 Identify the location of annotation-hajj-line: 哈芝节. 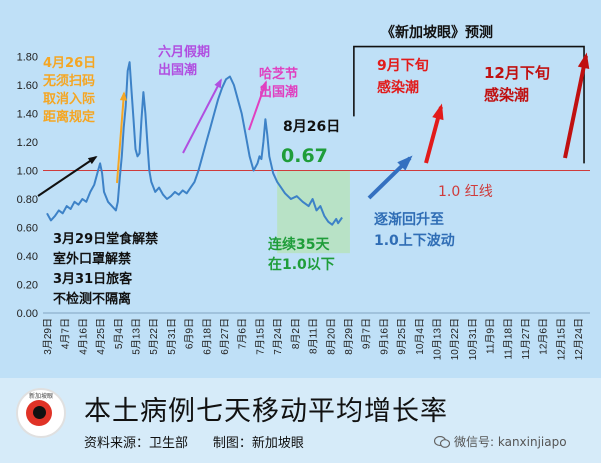
(278, 74).